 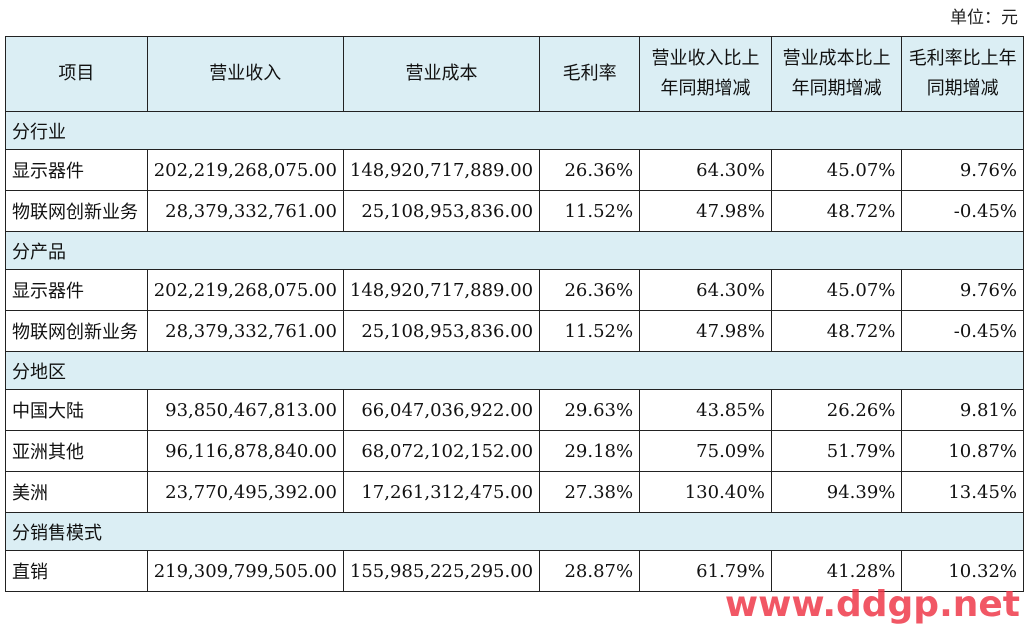 I want to click on margin-yoy-cell: 10.87%, so click(x=962, y=451).